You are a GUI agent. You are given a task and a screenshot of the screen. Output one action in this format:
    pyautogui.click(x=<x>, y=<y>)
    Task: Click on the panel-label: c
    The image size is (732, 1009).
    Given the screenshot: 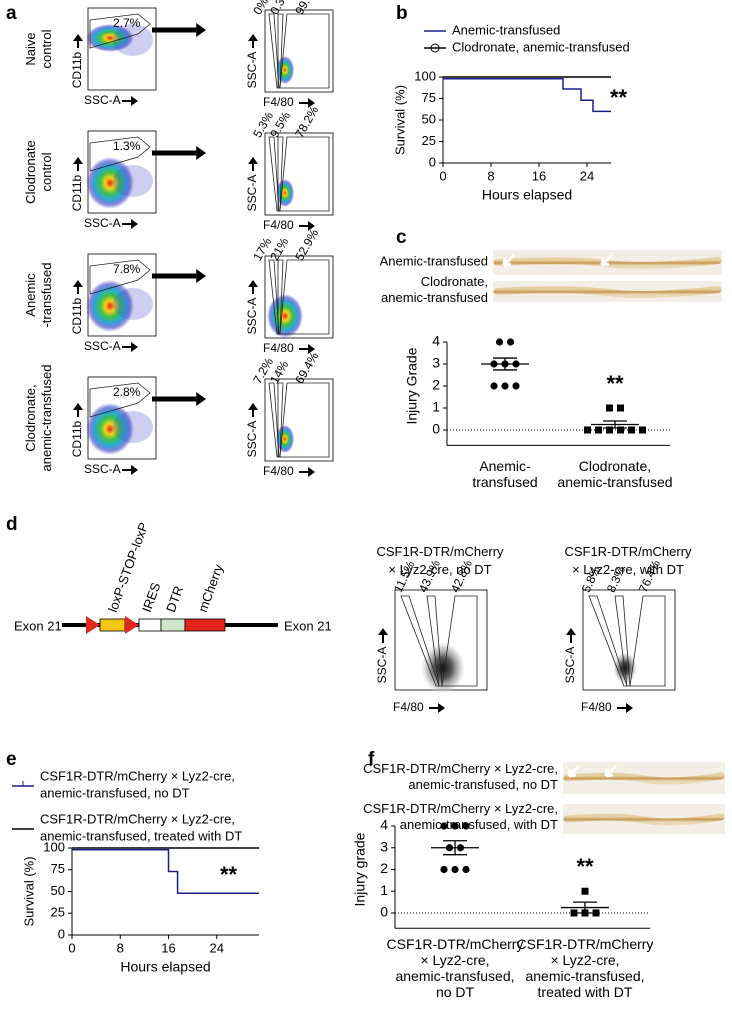 What is the action you would take?
    pyautogui.click(x=401, y=237)
    